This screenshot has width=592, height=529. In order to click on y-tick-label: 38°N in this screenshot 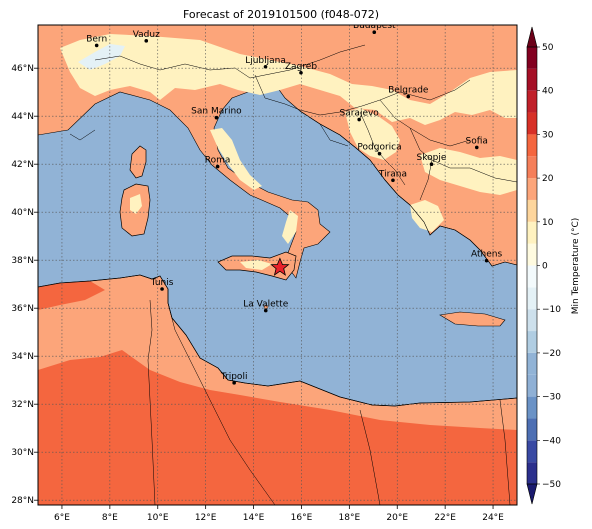, I will do `click(22, 261)`.